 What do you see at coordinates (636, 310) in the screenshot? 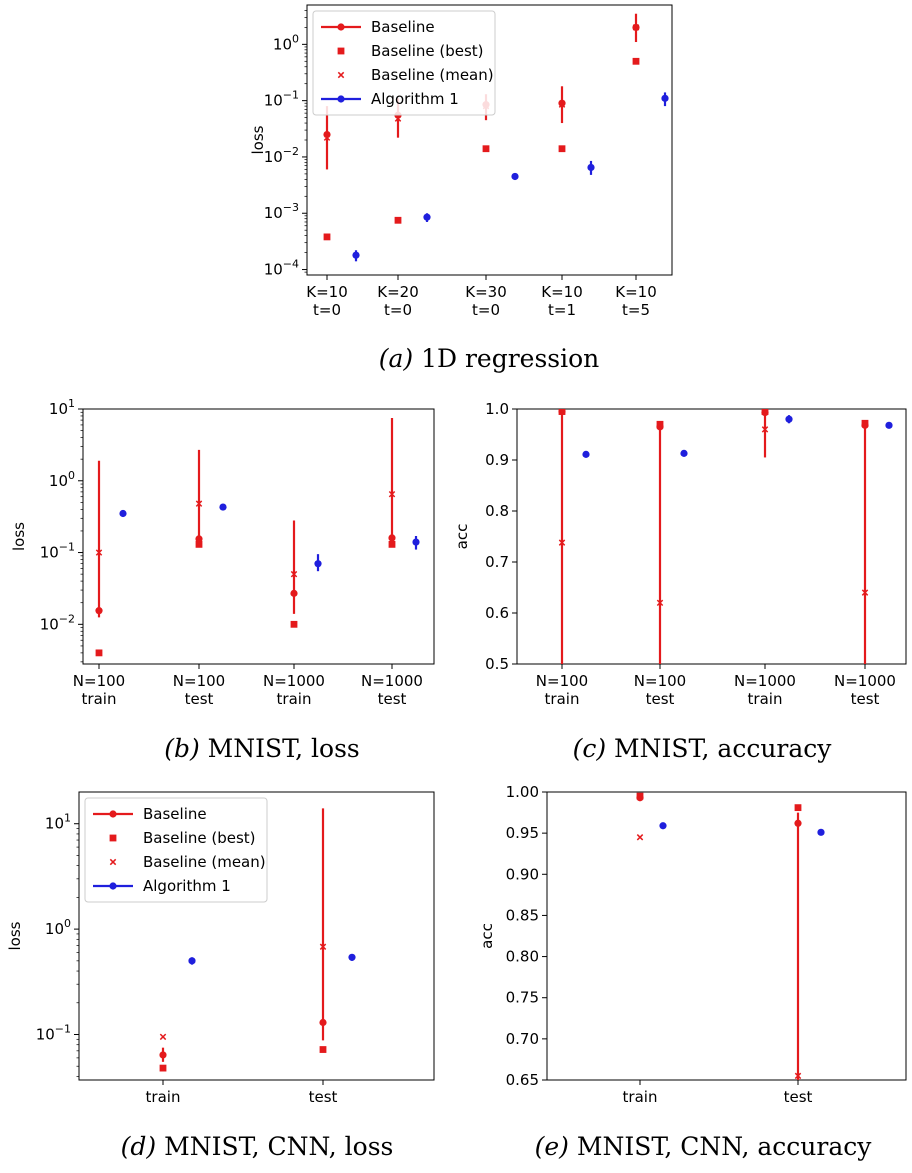
I see `x-tick-label: t=5` at bounding box center [636, 310].